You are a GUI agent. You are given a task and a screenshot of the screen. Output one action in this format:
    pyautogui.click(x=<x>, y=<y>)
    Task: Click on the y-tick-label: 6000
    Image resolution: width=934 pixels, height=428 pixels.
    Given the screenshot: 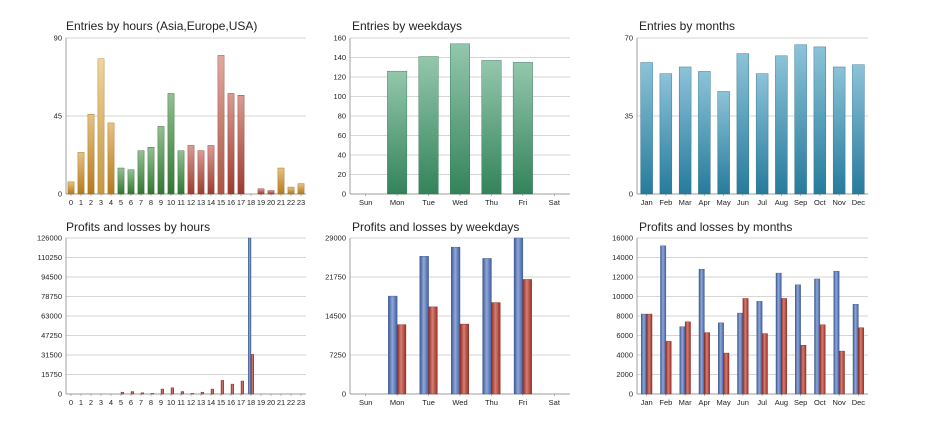 What is the action you would take?
    pyautogui.click(x=624, y=335)
    